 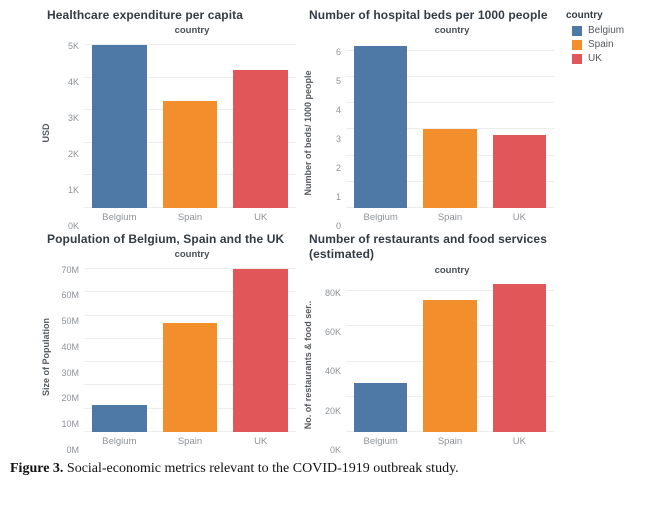 I want to click on chart-title: Population of Belgium, Spain and the UK, so click(x=166, y=239).